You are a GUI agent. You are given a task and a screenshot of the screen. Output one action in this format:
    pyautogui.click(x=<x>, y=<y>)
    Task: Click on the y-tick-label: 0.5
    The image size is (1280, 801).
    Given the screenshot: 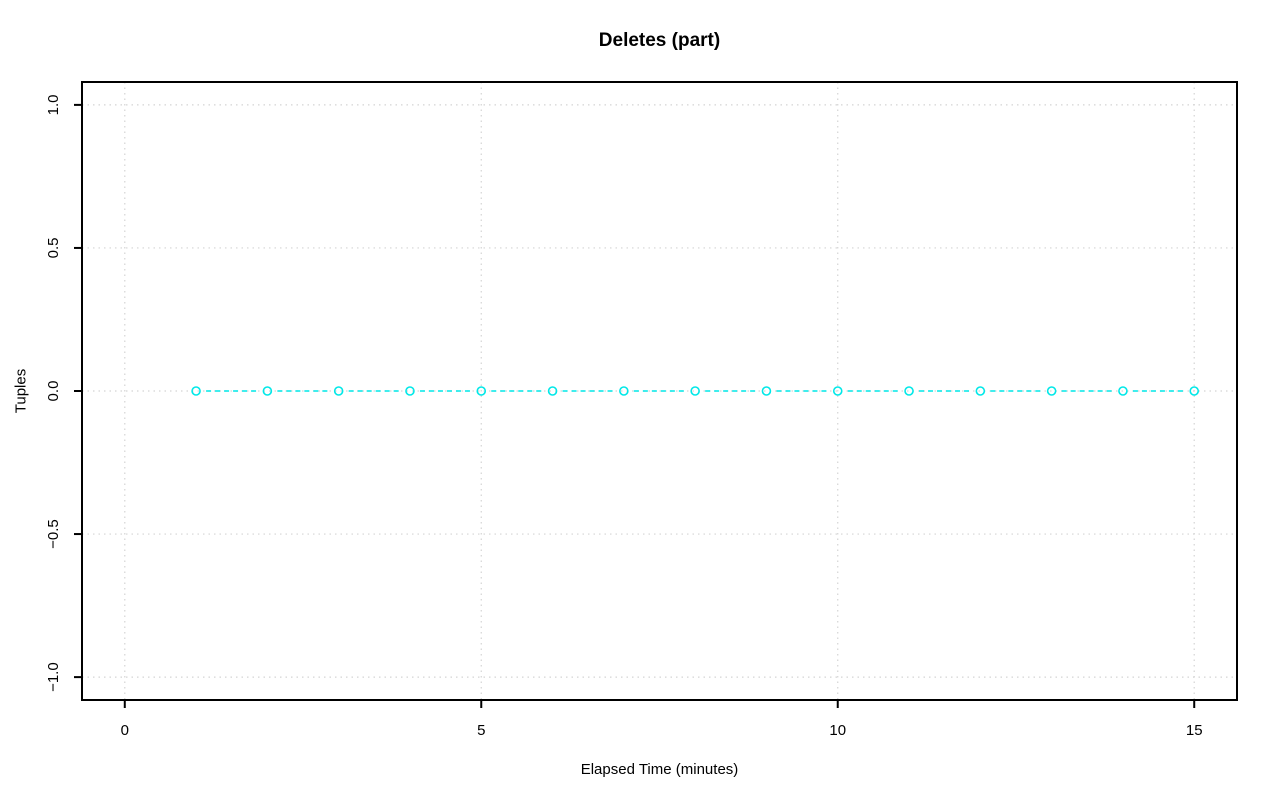 What is the action you would take?
    pyautogui.click(x=53, y=248)
    